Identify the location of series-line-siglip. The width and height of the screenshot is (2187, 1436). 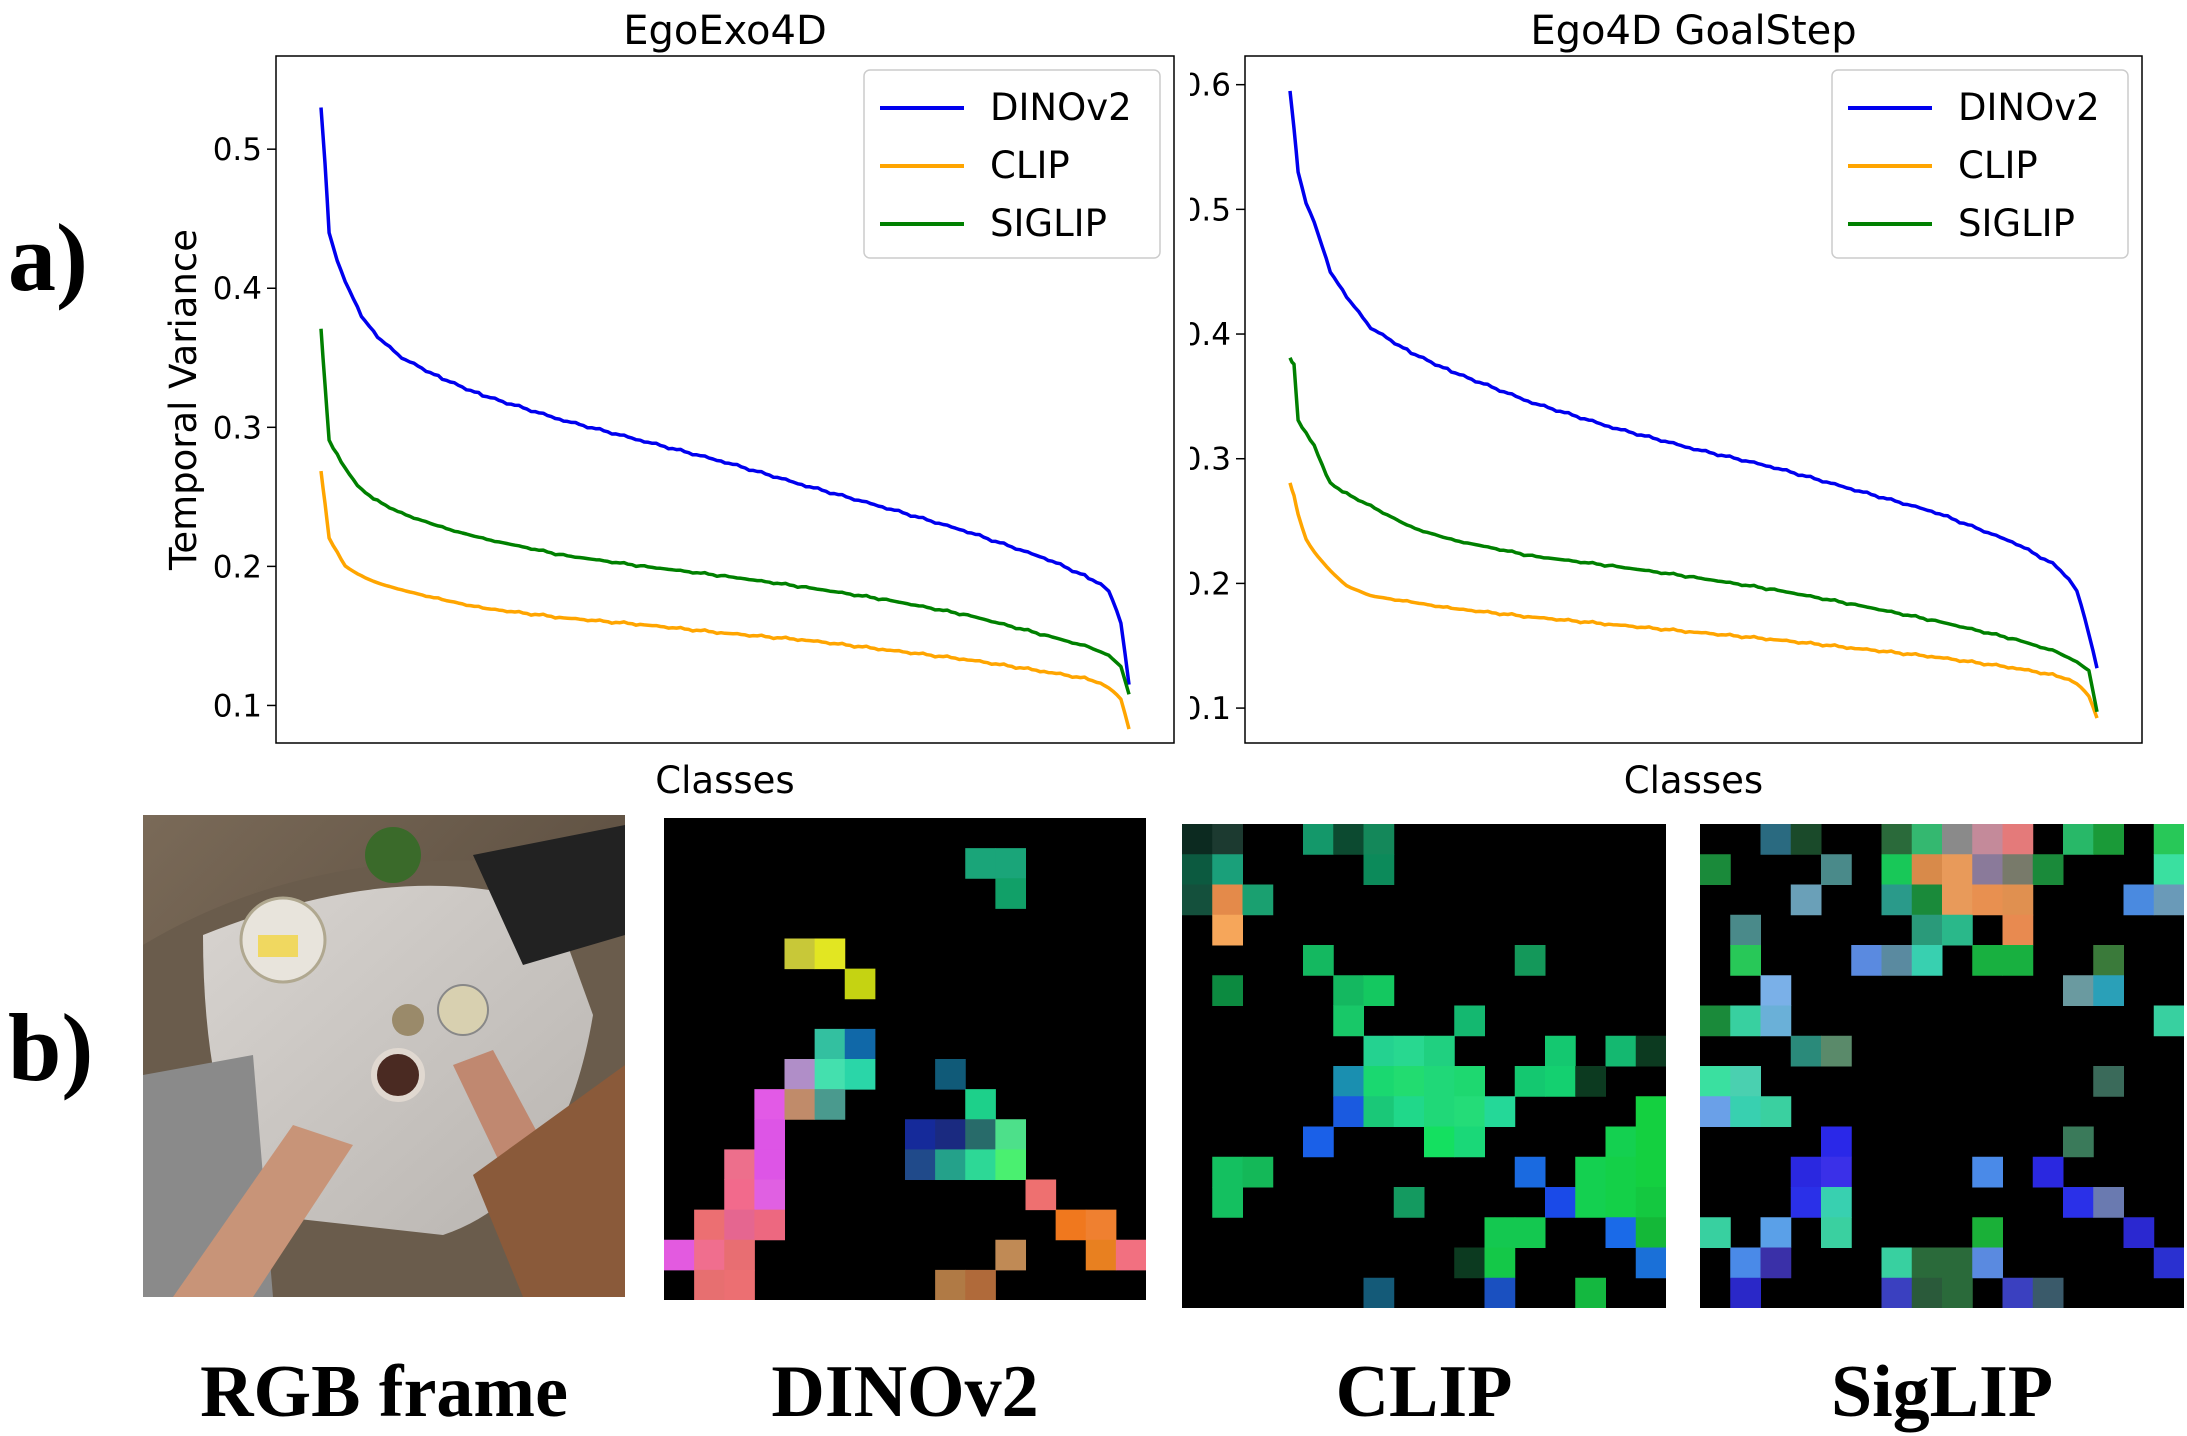
(1693, 535).